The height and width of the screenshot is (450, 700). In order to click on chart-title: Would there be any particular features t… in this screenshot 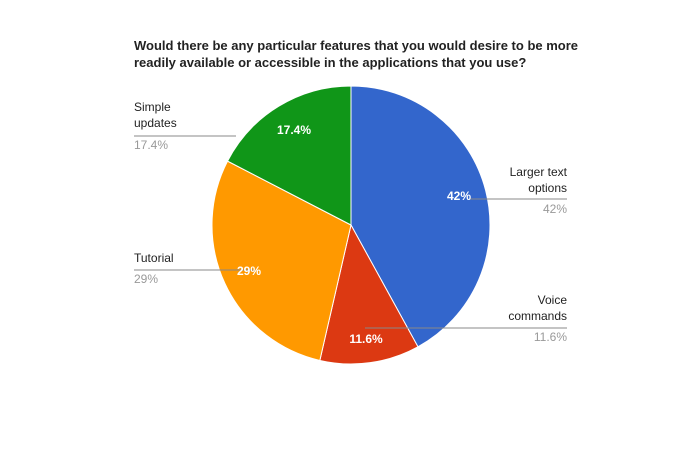, I will do `click(356, 54)`.